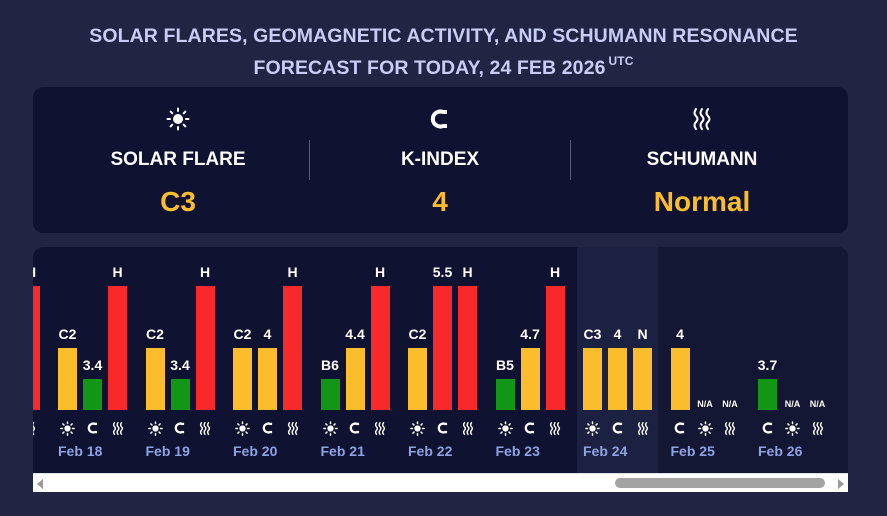 This screenshot has height=516, width=887. What do you see at coordinates (841, 484) in the screenshot?
I see `scroll-right-arrow-icon` at bounding box center [841, 484].